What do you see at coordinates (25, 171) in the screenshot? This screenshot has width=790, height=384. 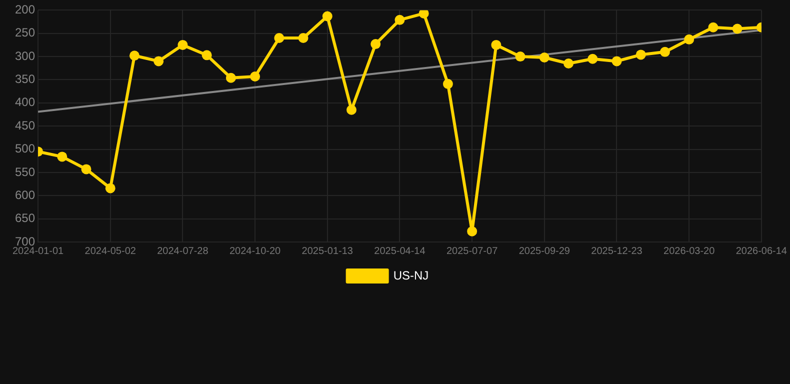 I see `y-tick-label: 550` at bounding box center [25, 171].